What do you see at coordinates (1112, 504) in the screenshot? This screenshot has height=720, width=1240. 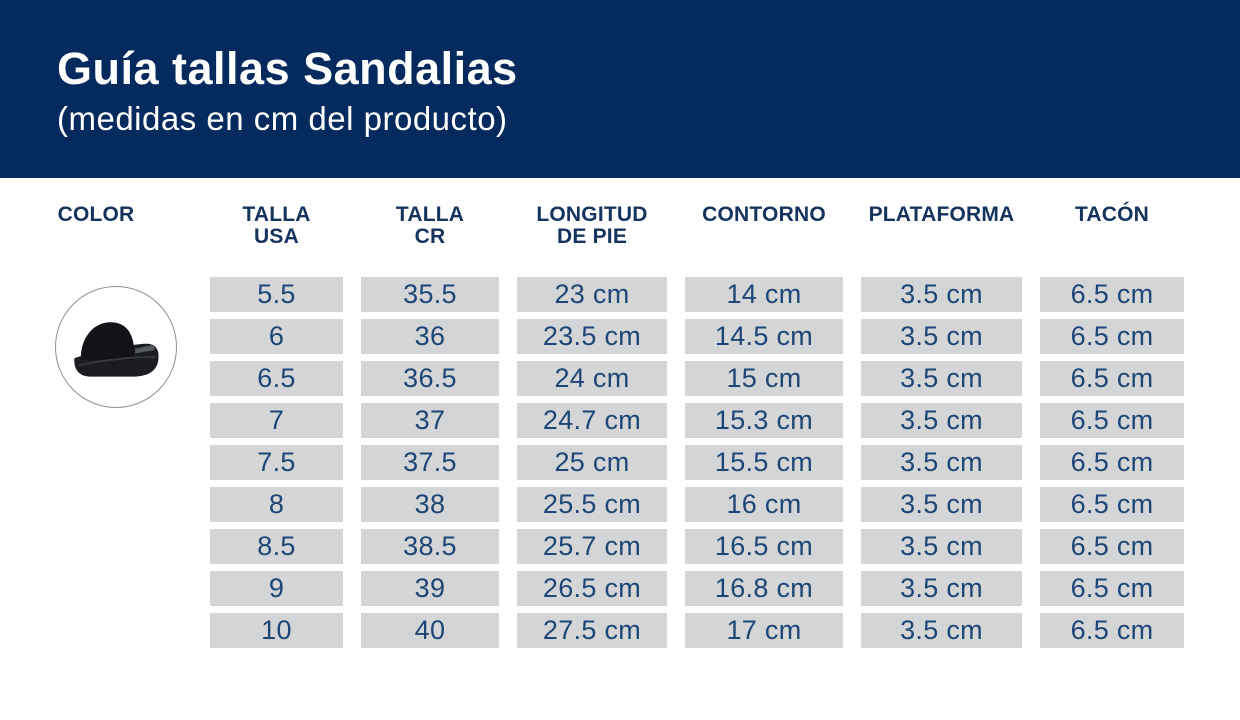 I see `cell-tacon-row5: 6.5 cm` at bounding box center [1112, 504].